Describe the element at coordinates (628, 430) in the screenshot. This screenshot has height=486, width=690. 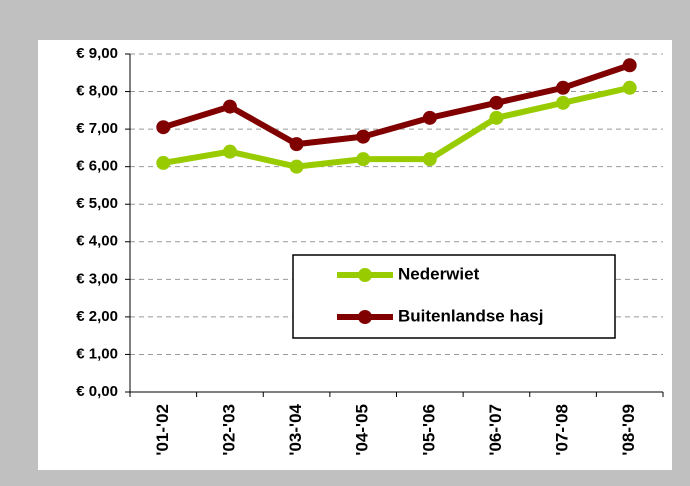
I see `x-tick-label: '08-'09` at that location.